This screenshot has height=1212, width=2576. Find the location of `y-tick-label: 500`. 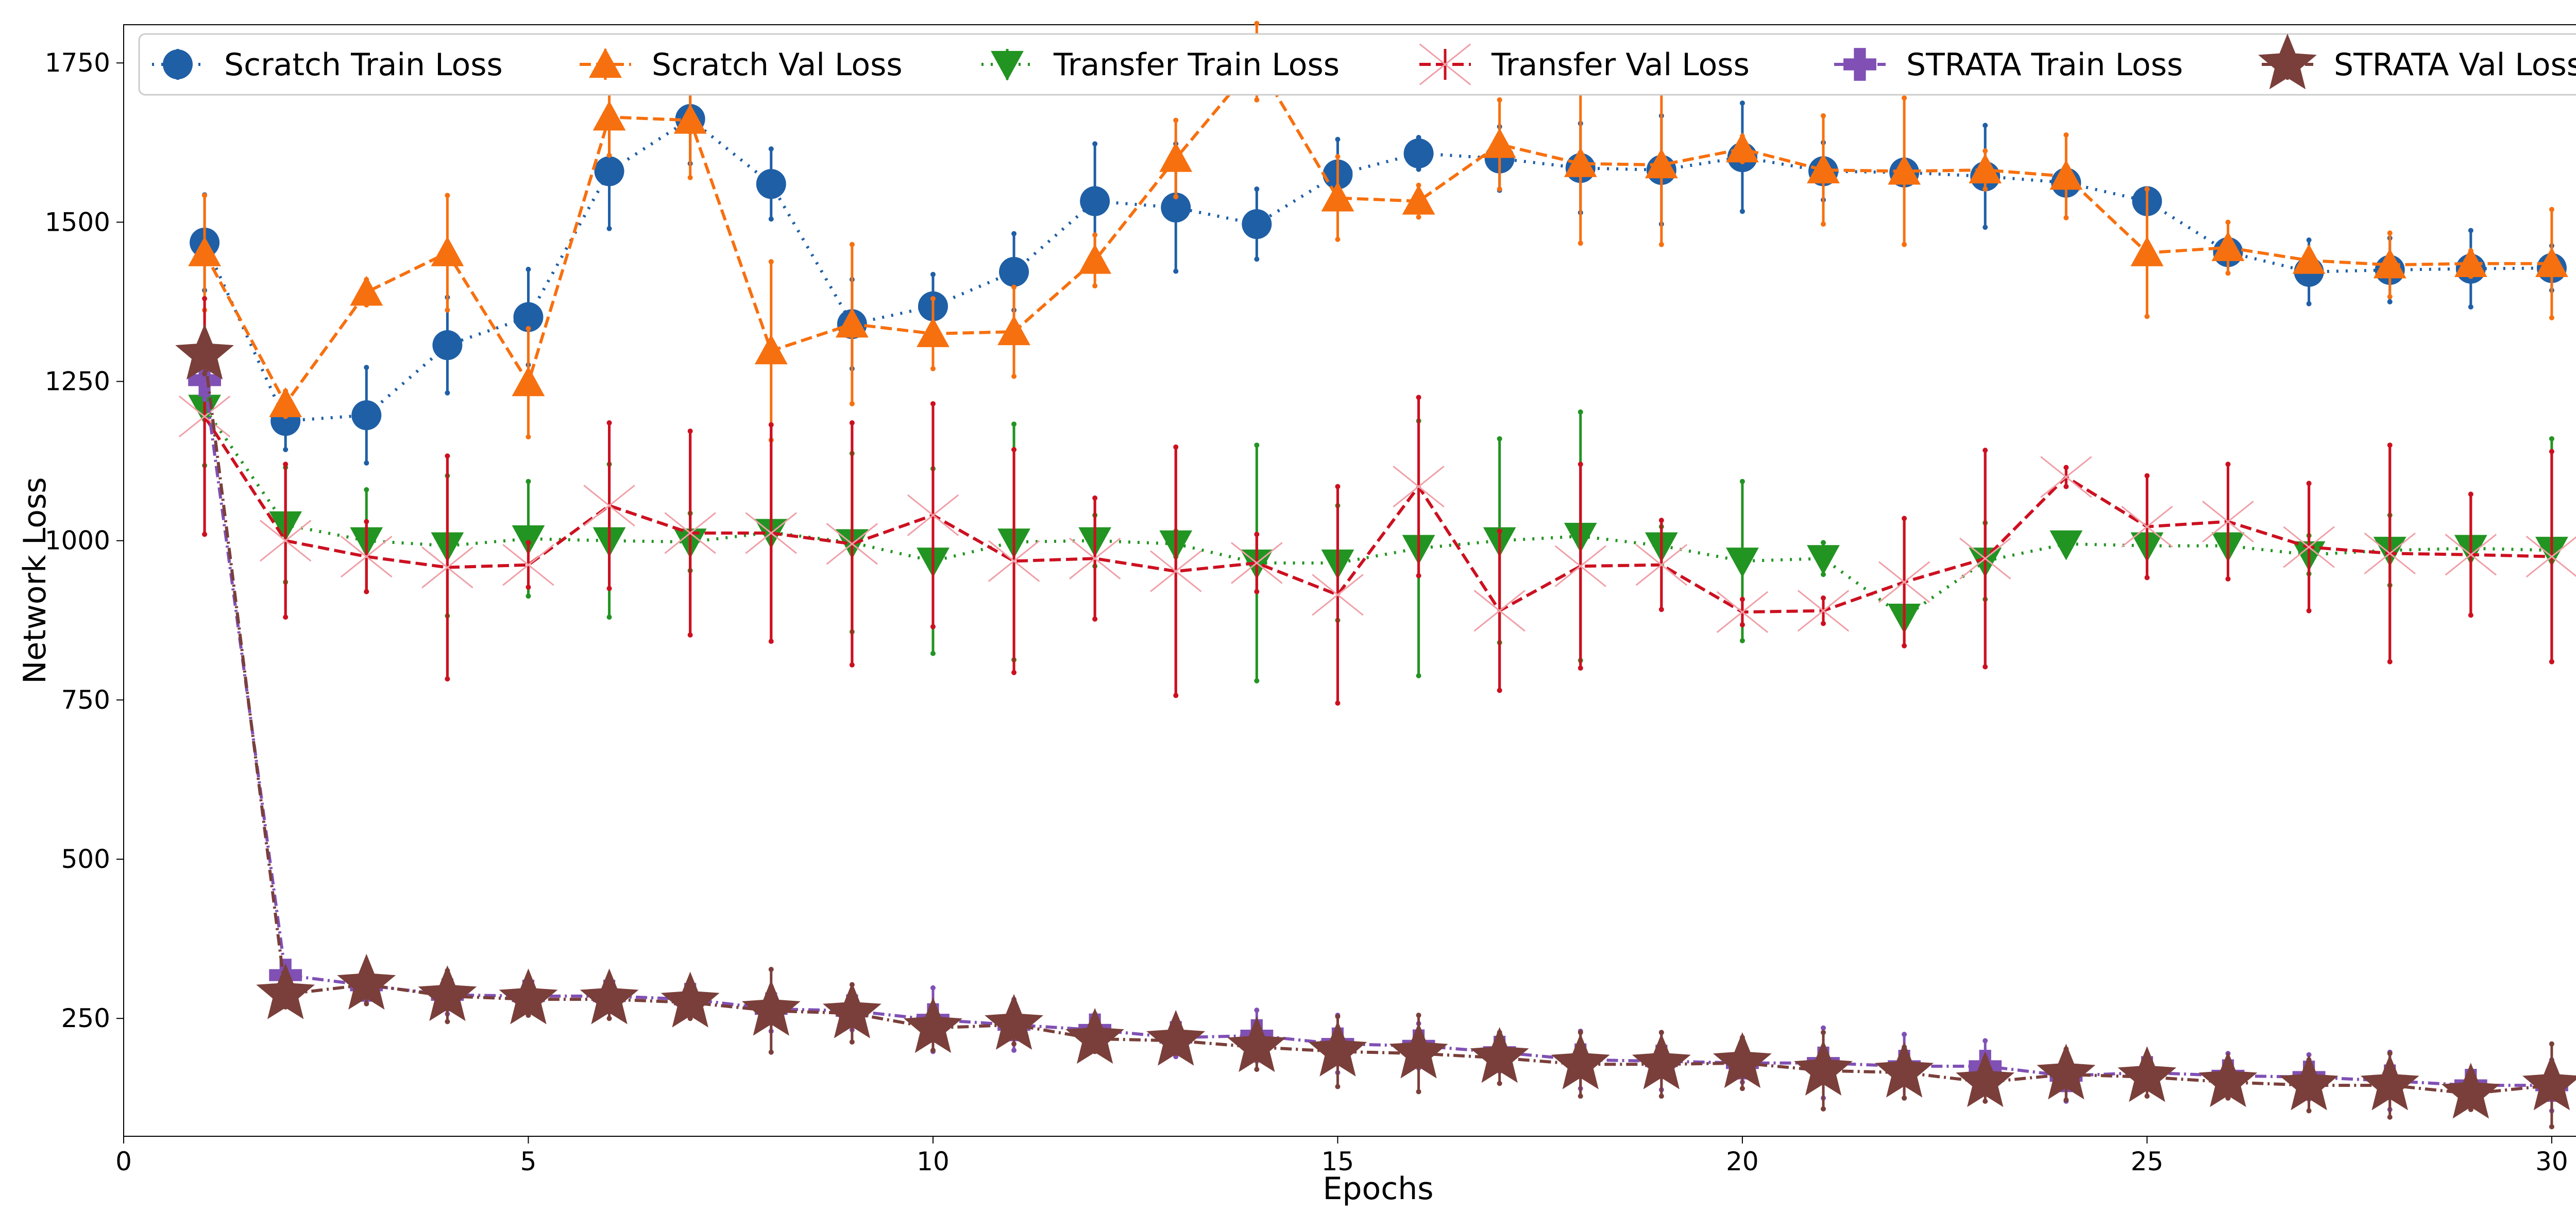

y-tick-label: 500 is located at coordinates (85, 859).